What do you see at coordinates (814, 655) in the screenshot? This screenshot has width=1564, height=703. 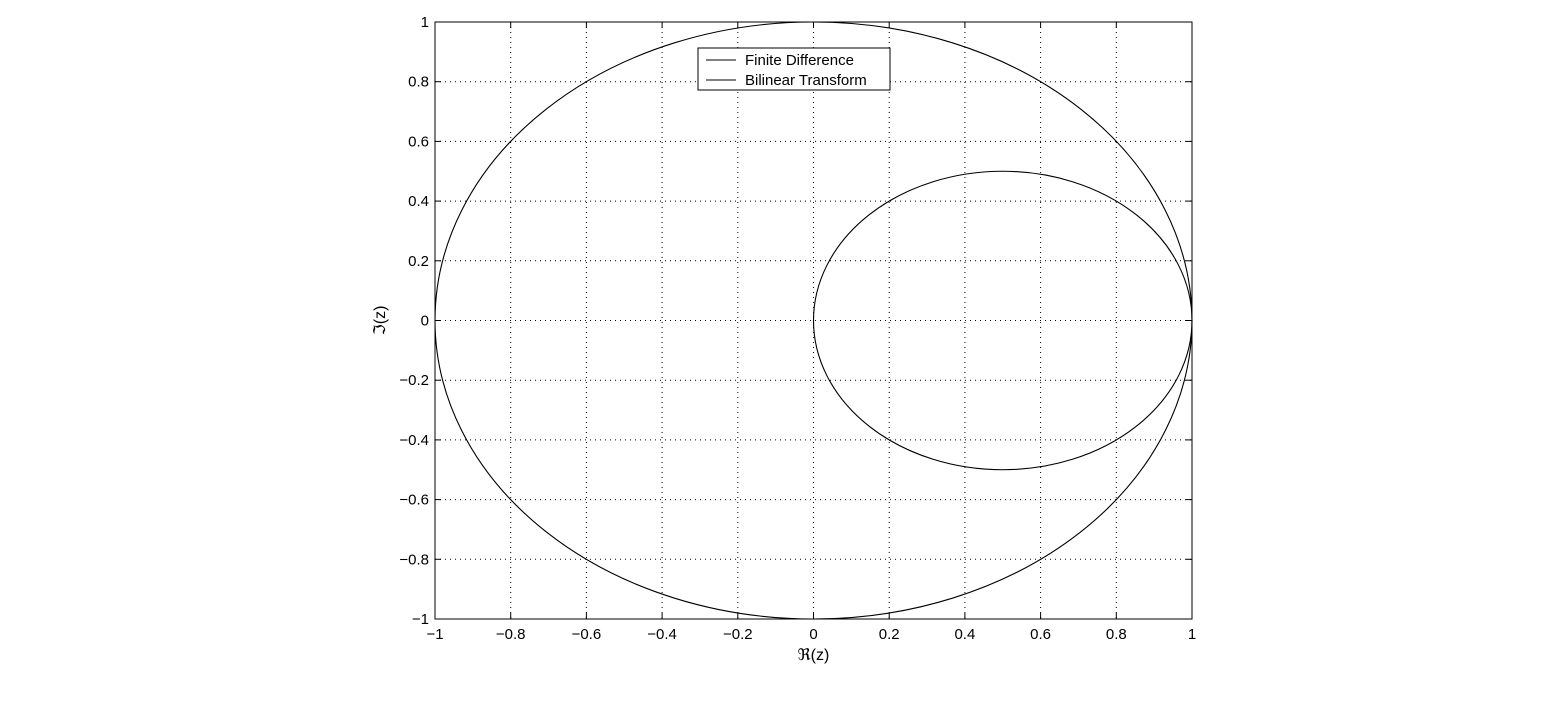 I see `x-axis-label: ℜ(z)` at bounding box center [814, 655].